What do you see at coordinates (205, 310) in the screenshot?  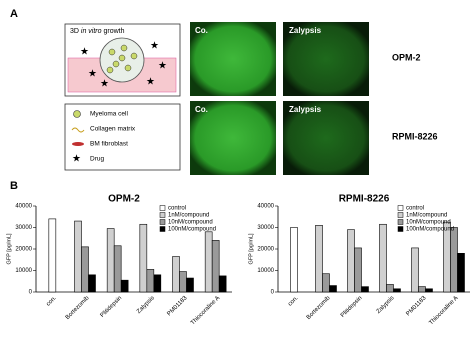 I see `x-tick-label: Thiocoraline A` at bounding box center [205, 310].